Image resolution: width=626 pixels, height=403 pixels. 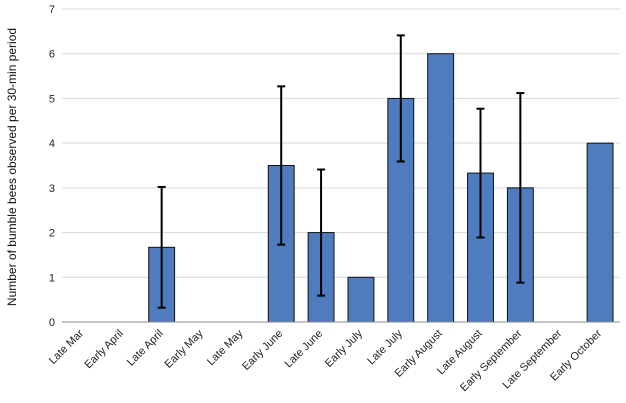 What do you see at coordinates (52, 10) in the screenshot?
I see `y-tick-label: 7` at bounding box center [52, 10].